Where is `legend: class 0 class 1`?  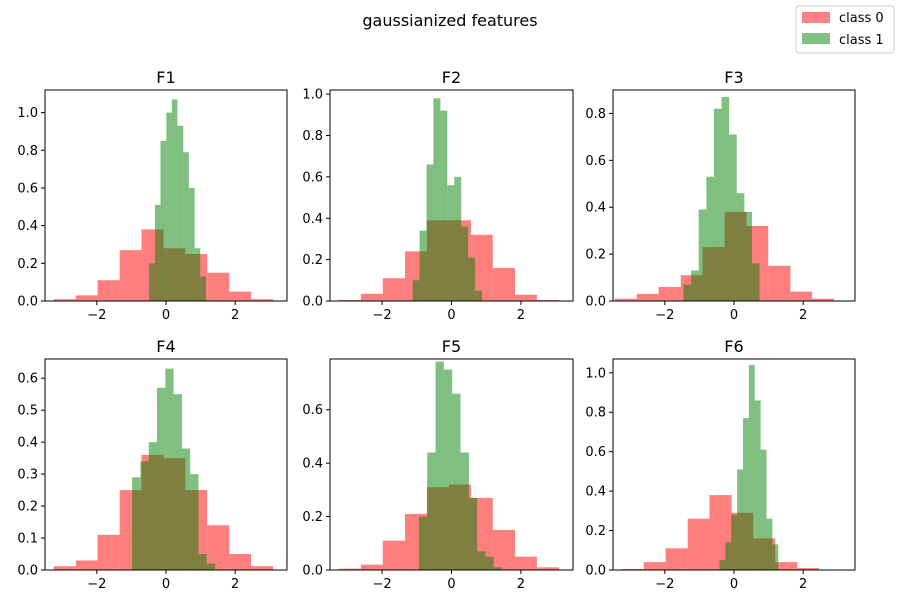
legend: class 0 class 1 is located at coordinates (845, 29).